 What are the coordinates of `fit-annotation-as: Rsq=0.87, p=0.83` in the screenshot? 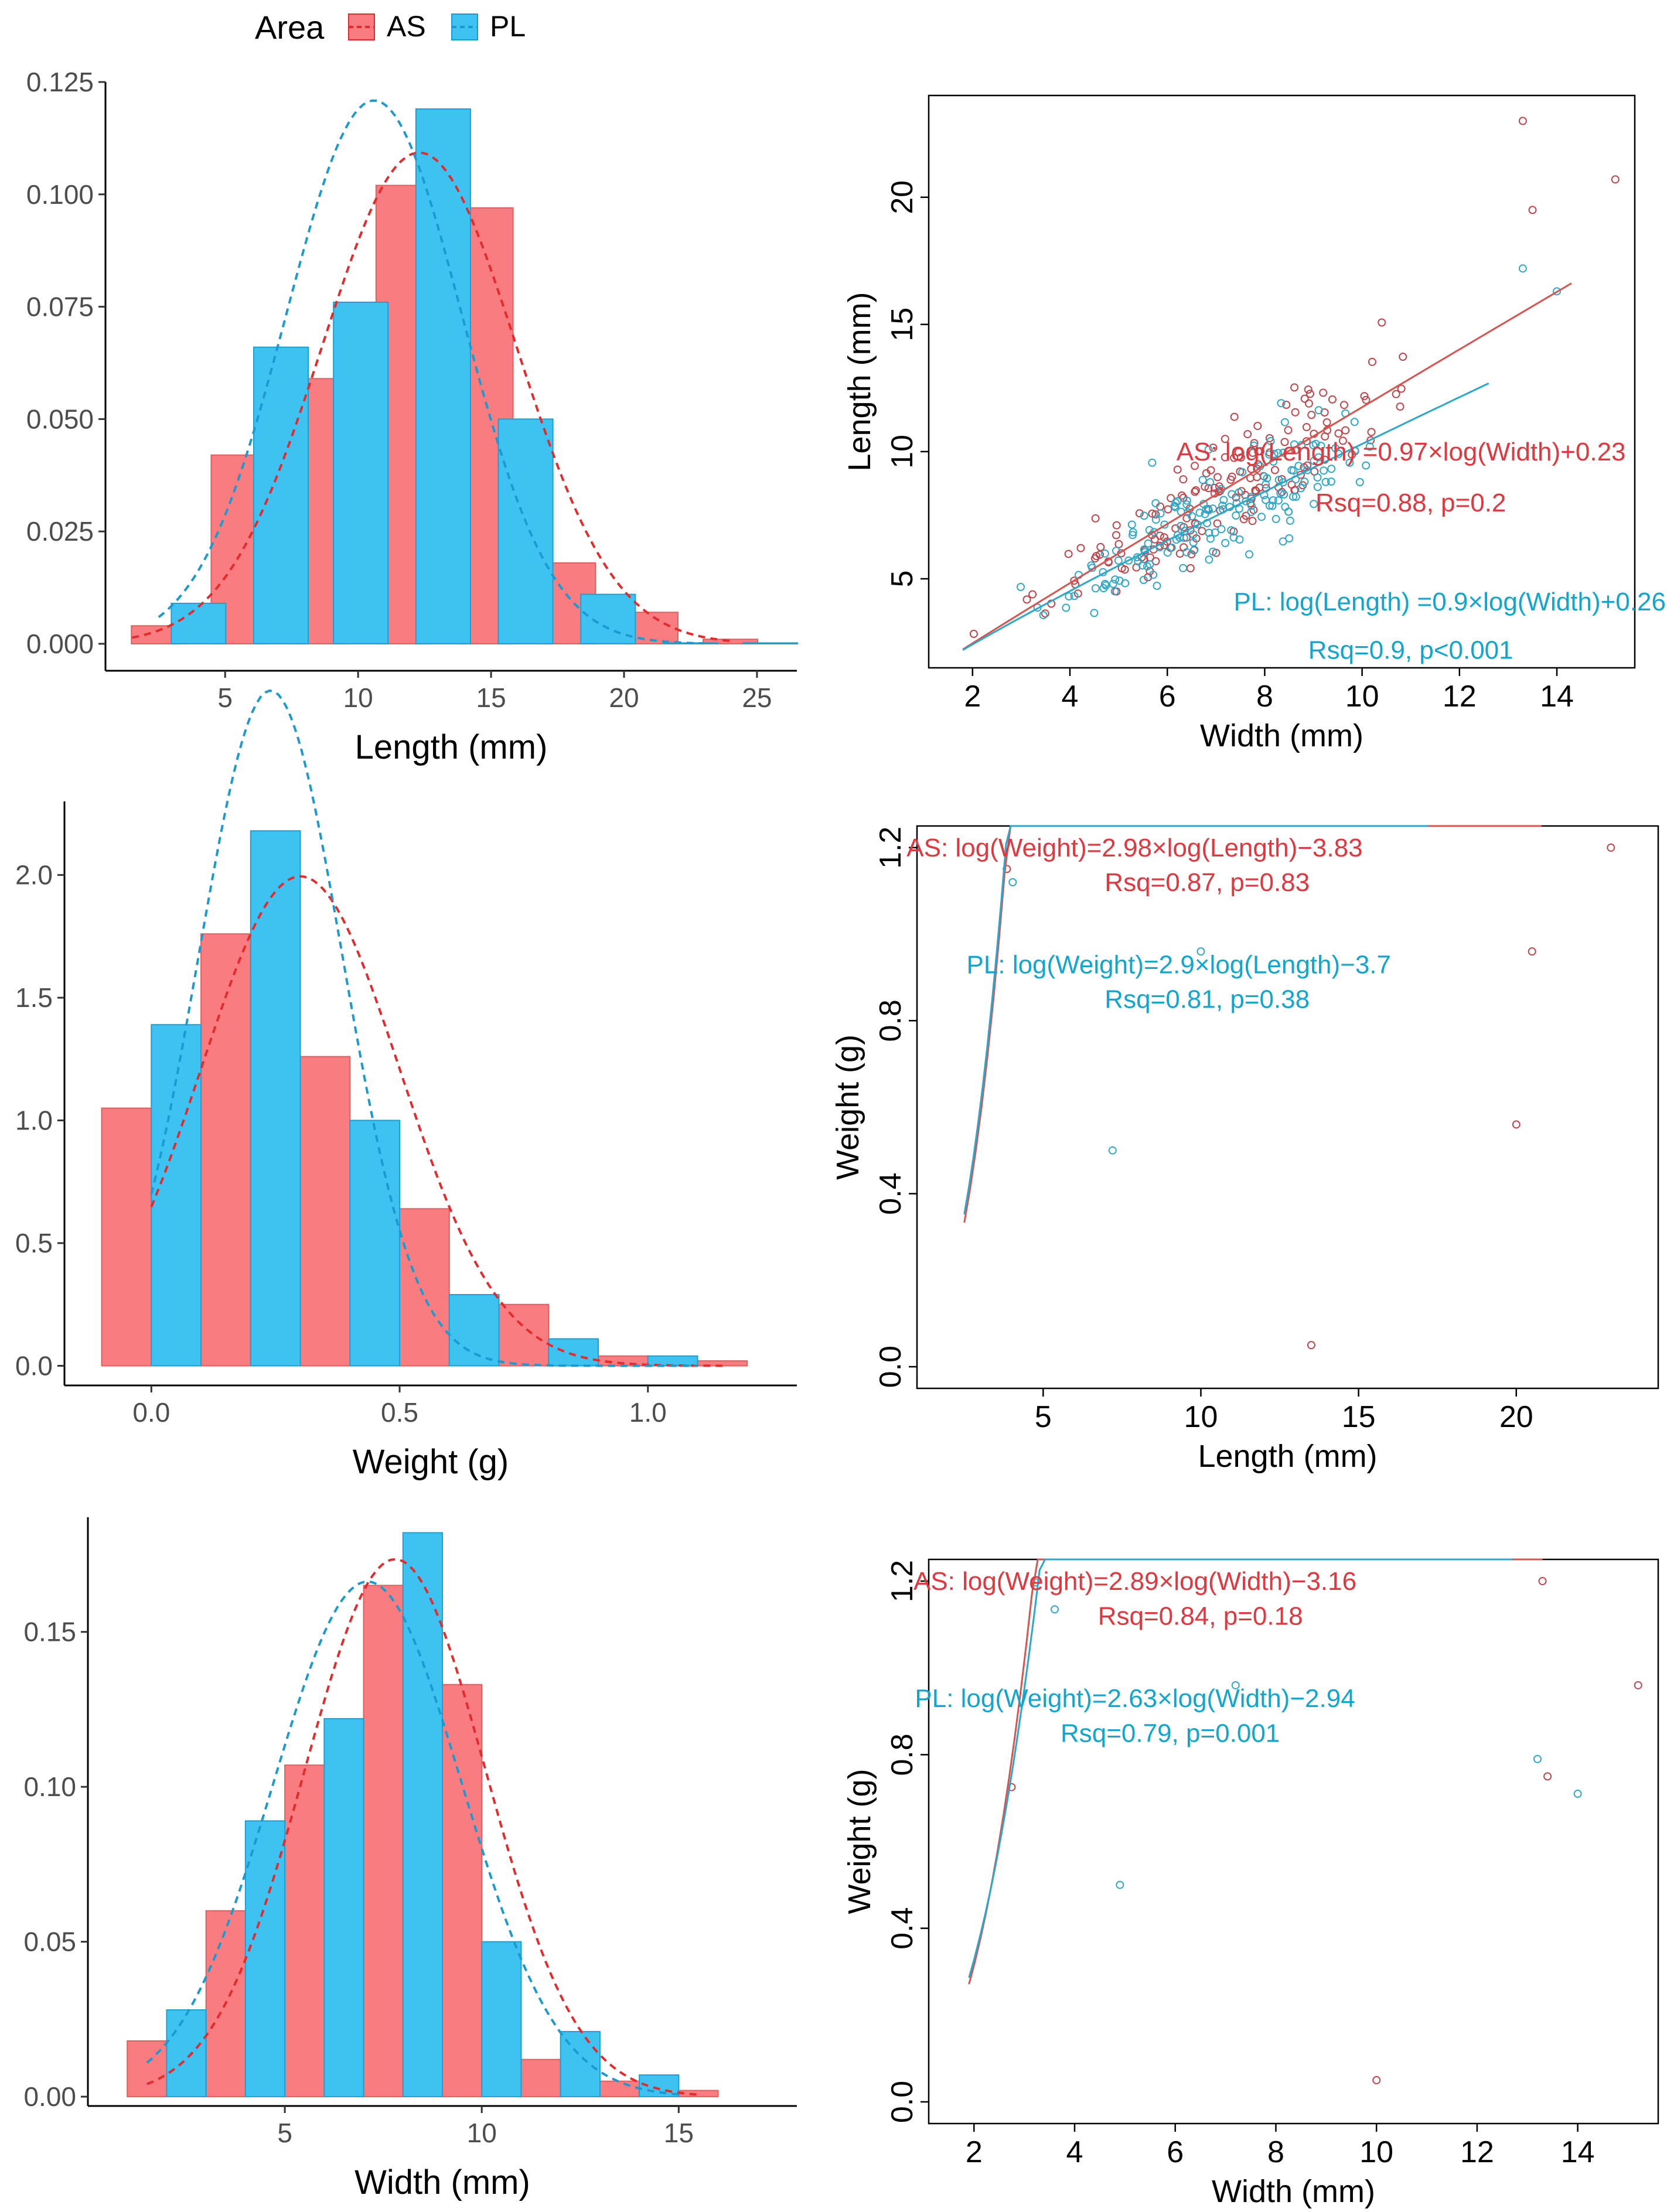 It's located at (1207, 883).